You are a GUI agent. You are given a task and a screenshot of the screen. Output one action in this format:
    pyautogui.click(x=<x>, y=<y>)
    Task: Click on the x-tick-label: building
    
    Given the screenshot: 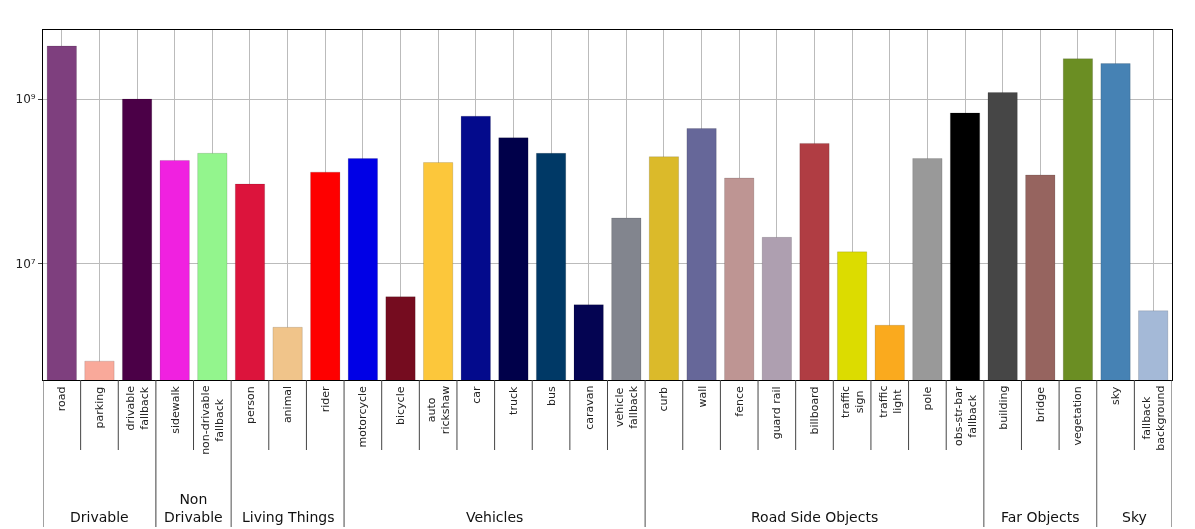 What is the action you would take?
    pyautogui.click(x=1003, y=407)
    